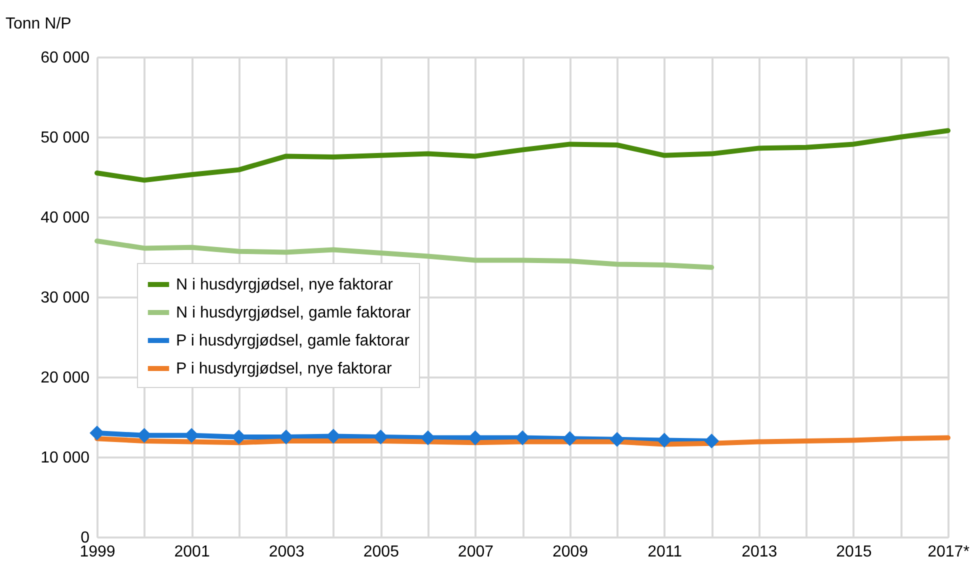 The height and width of the screenshot is (571, 979). Describe the element at coordinates (665, 552) in the screenshot. I see `x-tick-label: 2011` at that location.